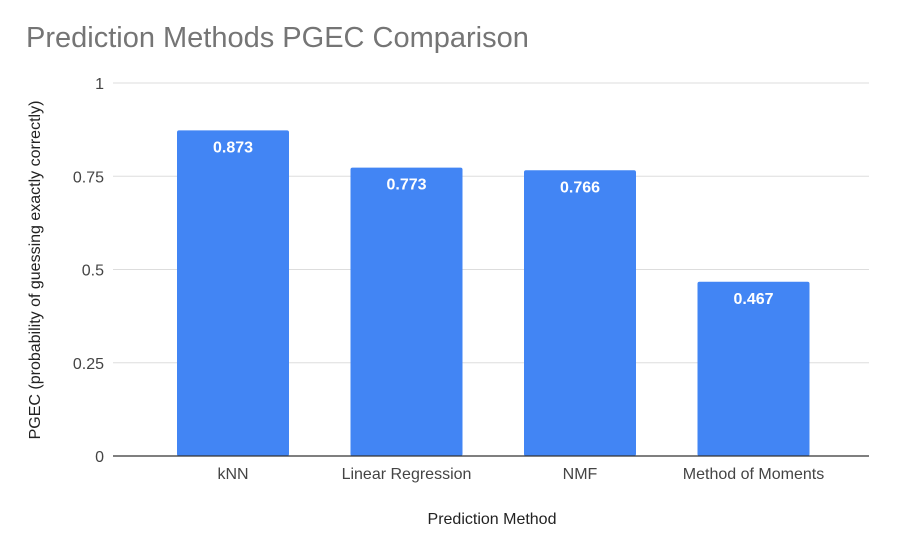 The image size is (898, 556). What do you see at coordinates (99, 457) in the screenshot?
I see `y-tick-label: 0` at bounding box center [99, 457].